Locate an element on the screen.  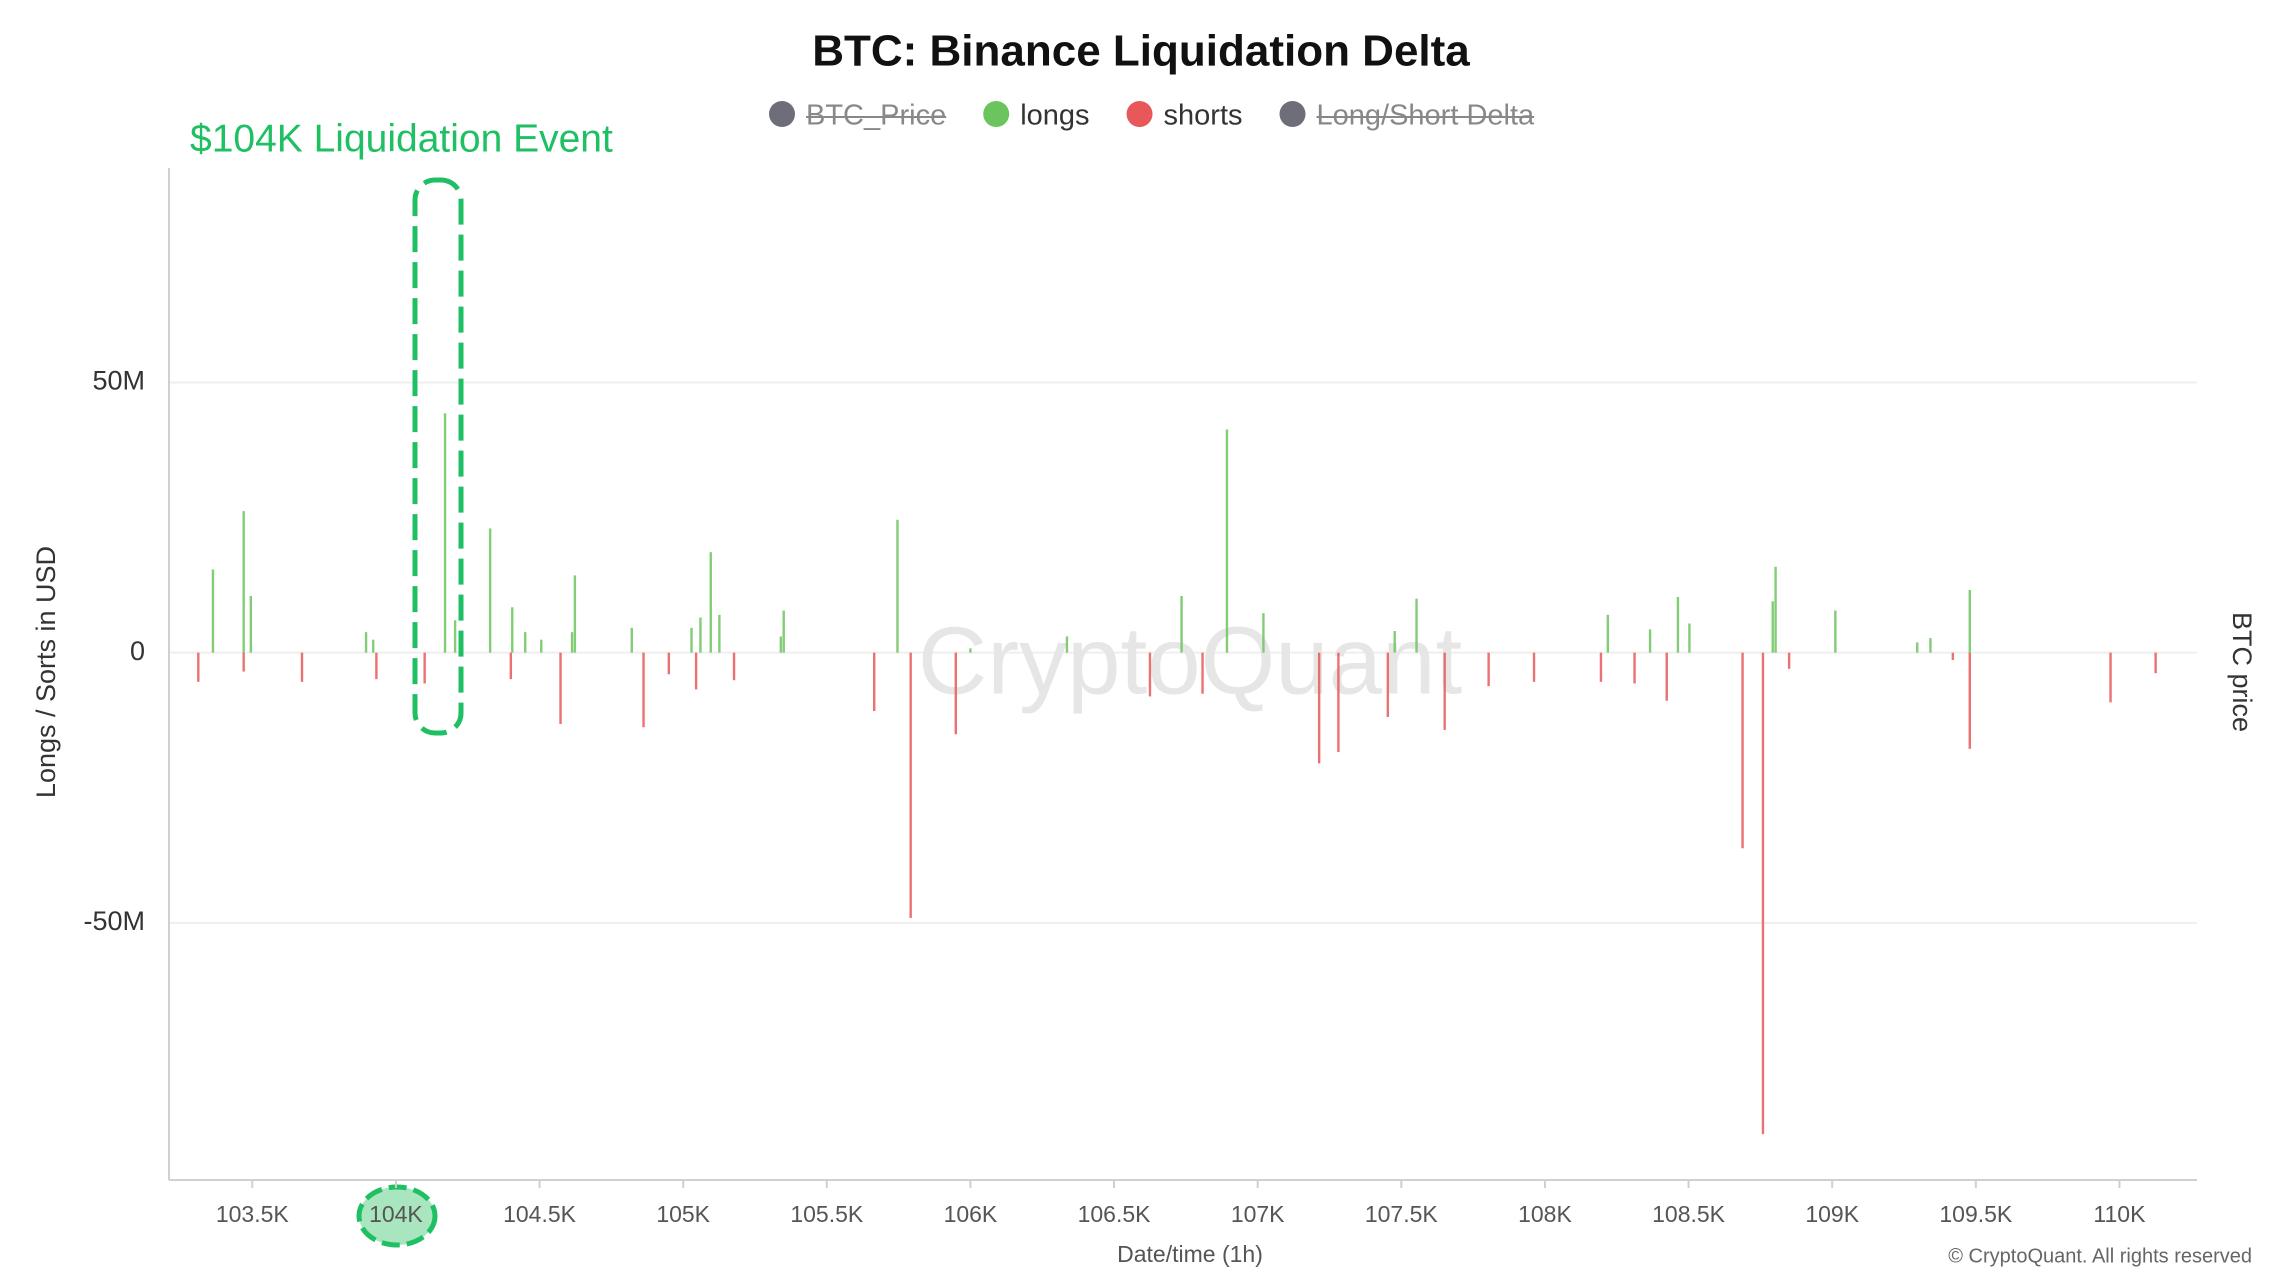
legend-label: Long/Short Delta is located at coordinates (1426, 116).